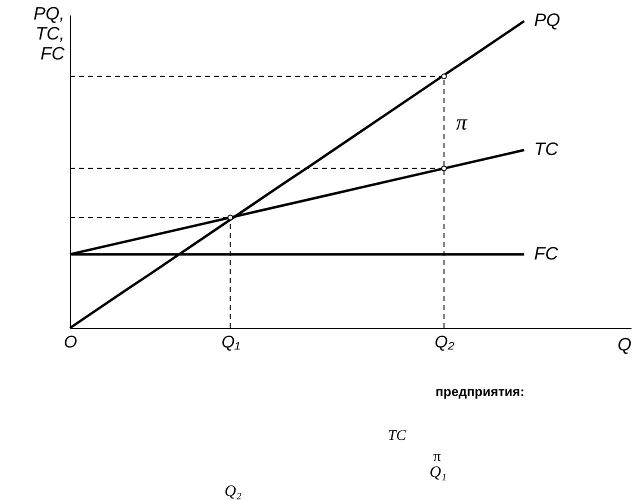 The image size is (643, 500). I want to click on y-axis-title: PQ, TC, FC, so click(49, 34).